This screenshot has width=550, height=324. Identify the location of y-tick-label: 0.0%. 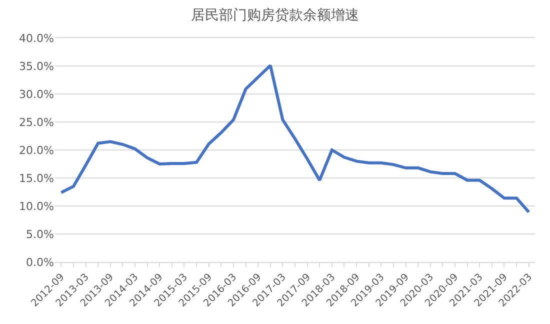
(40, 262).